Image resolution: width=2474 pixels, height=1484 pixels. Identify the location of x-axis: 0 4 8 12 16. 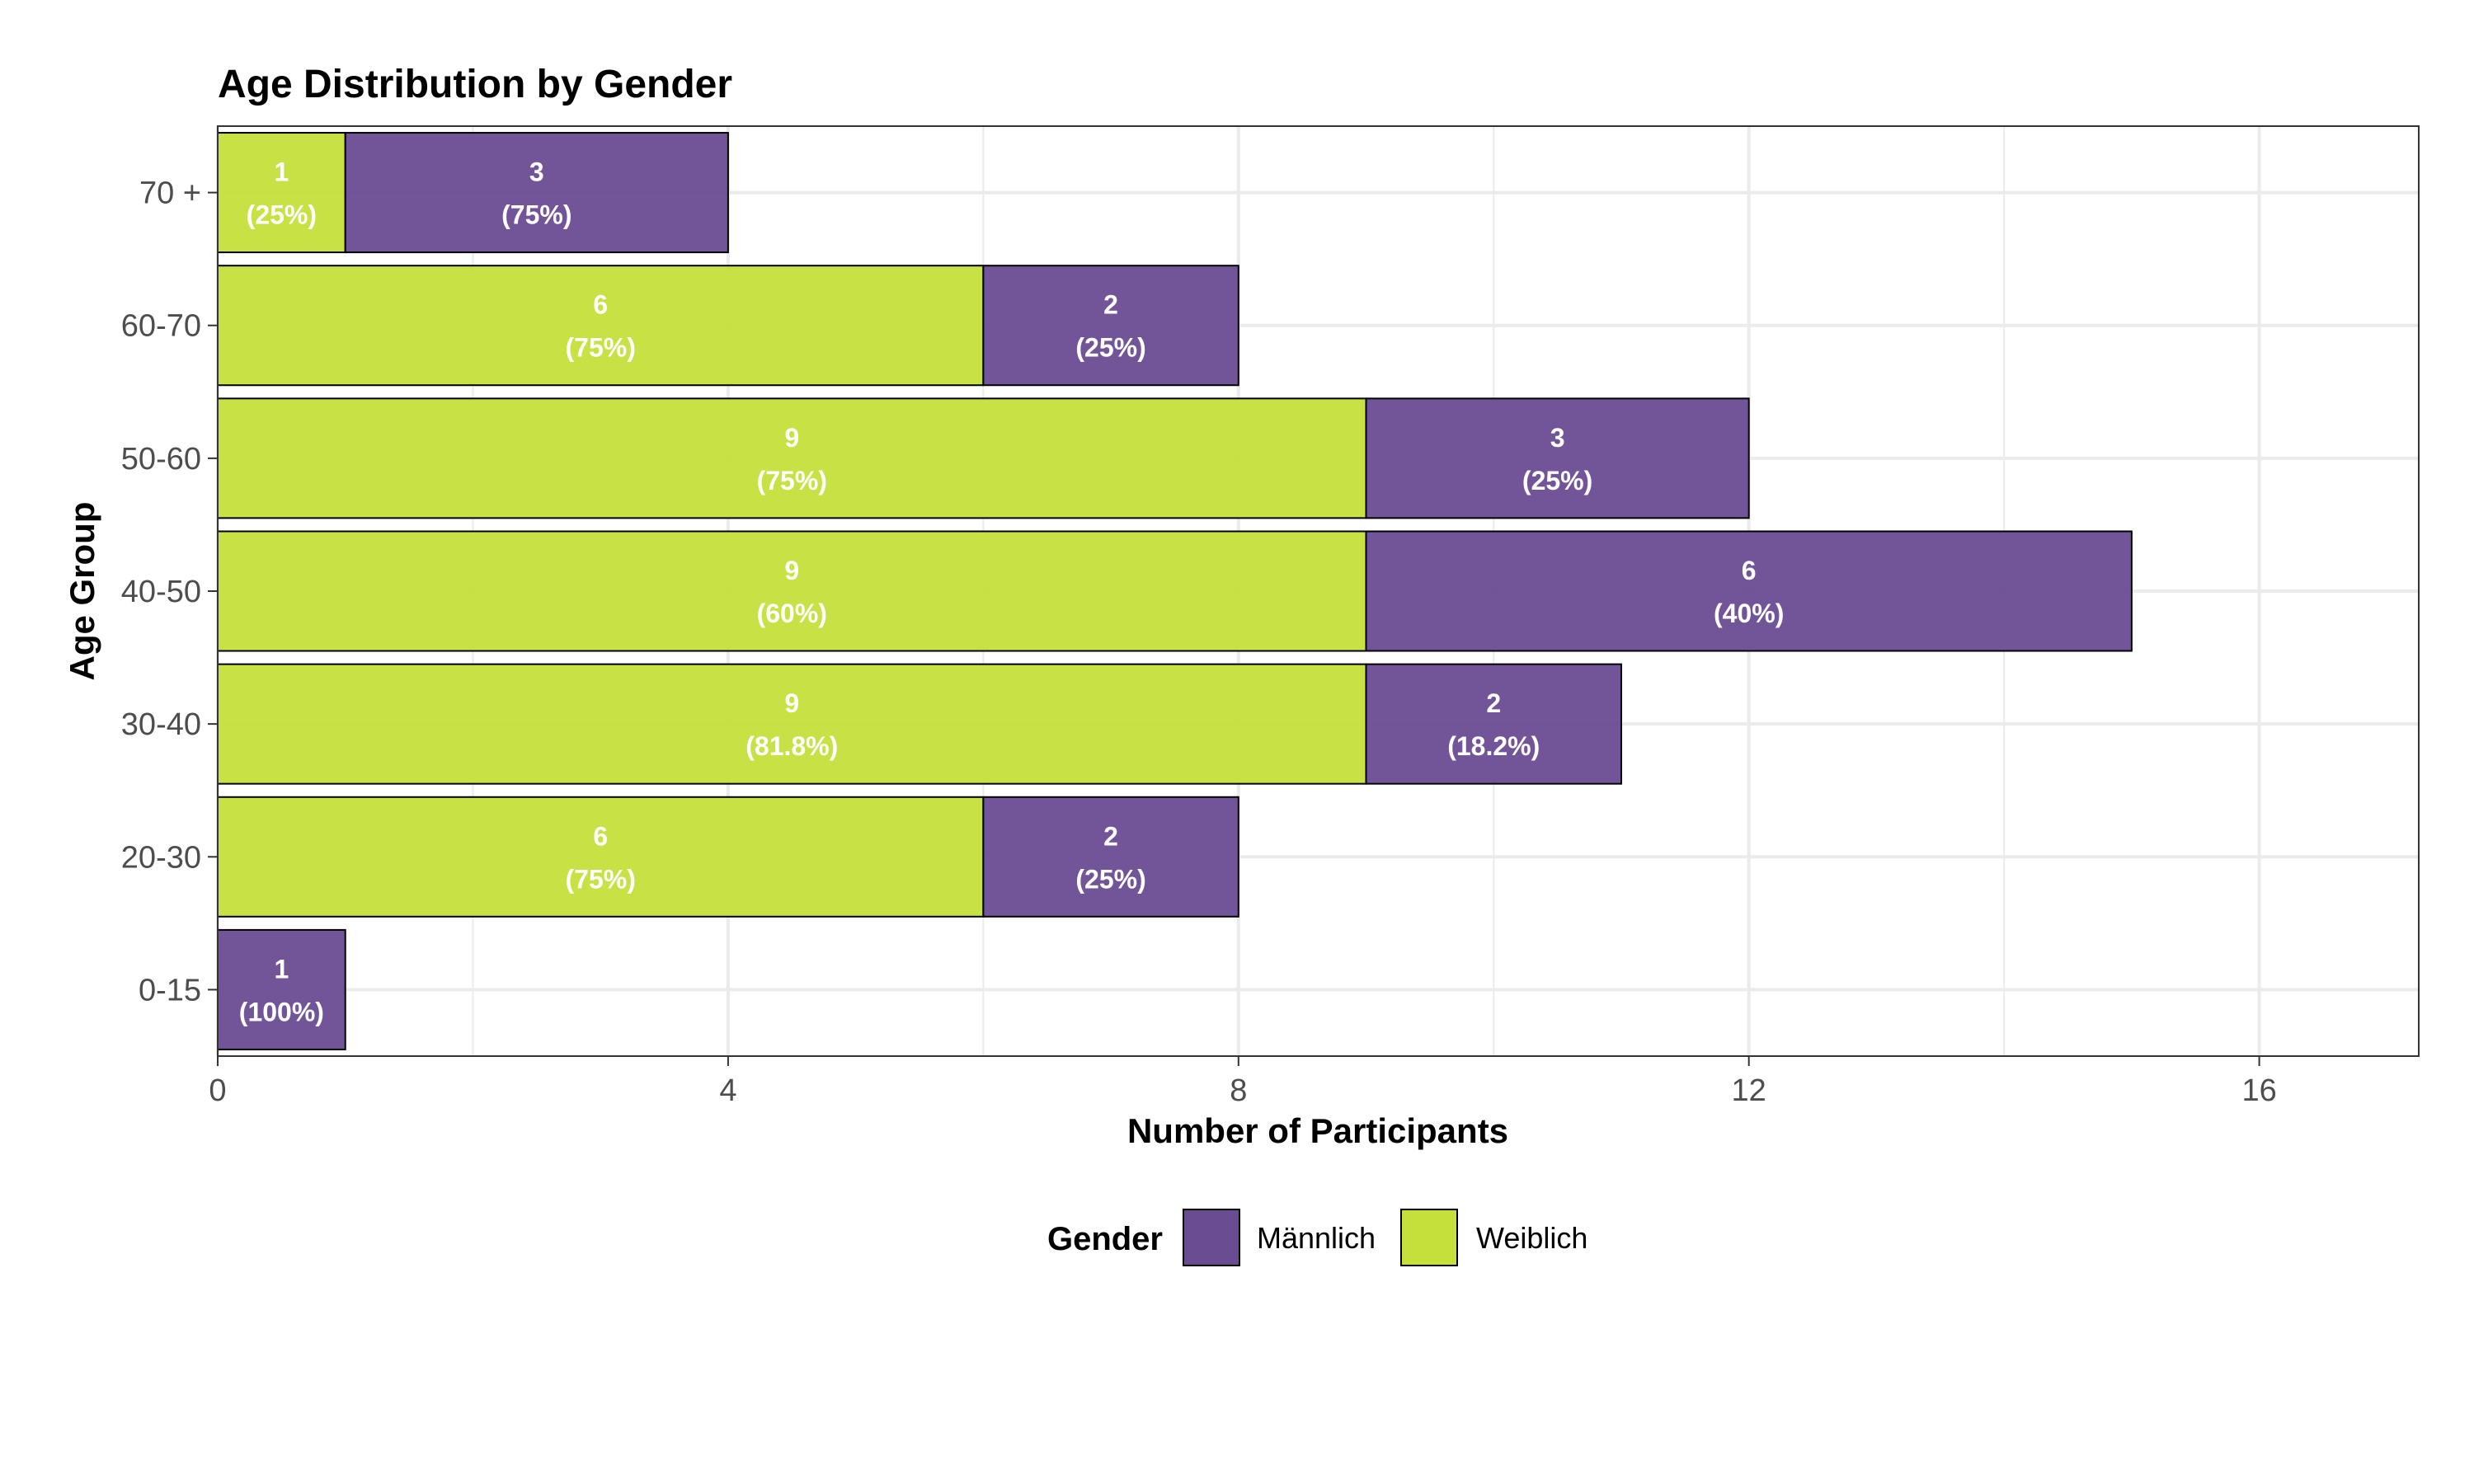
(1243, 1082).